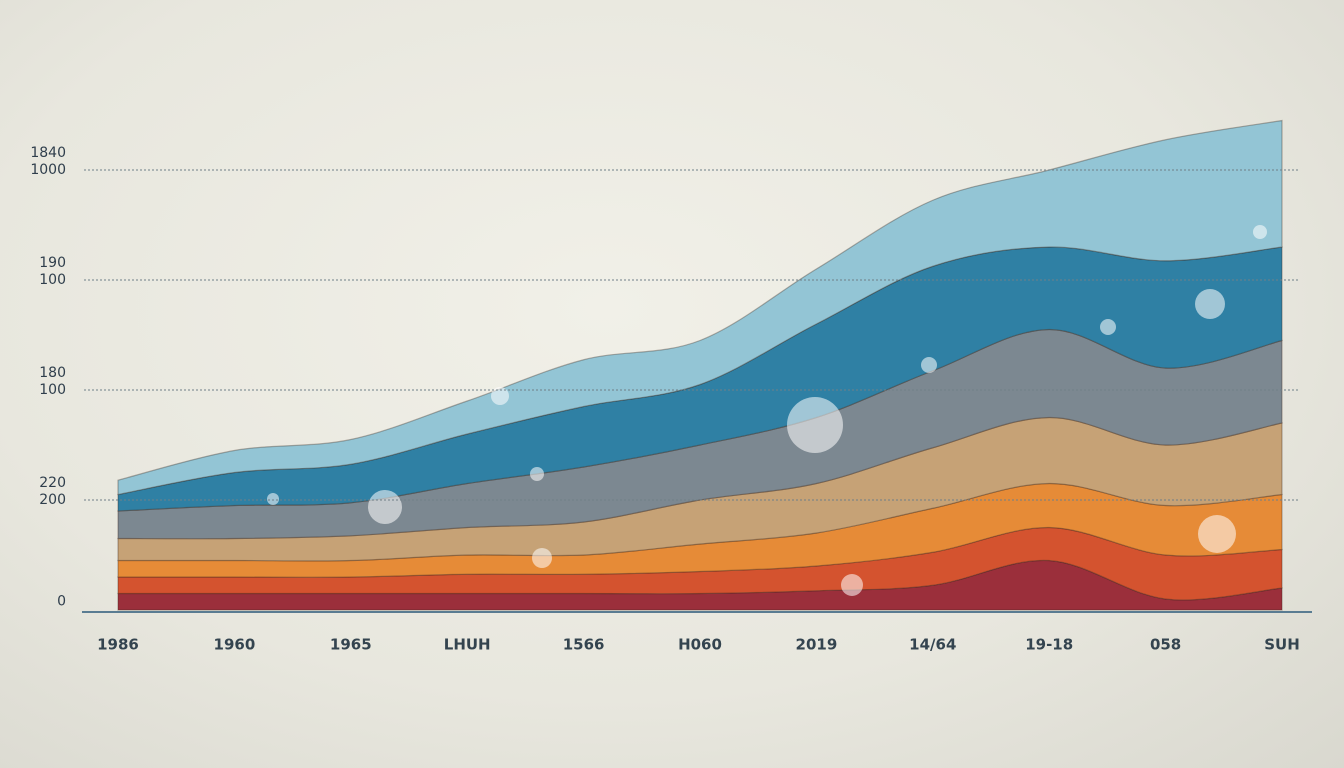  What do you see at coordinates (48, 161) in the screenshot?
I see `y-tick-label: 1840 1000` at bounding box center [48, 161].